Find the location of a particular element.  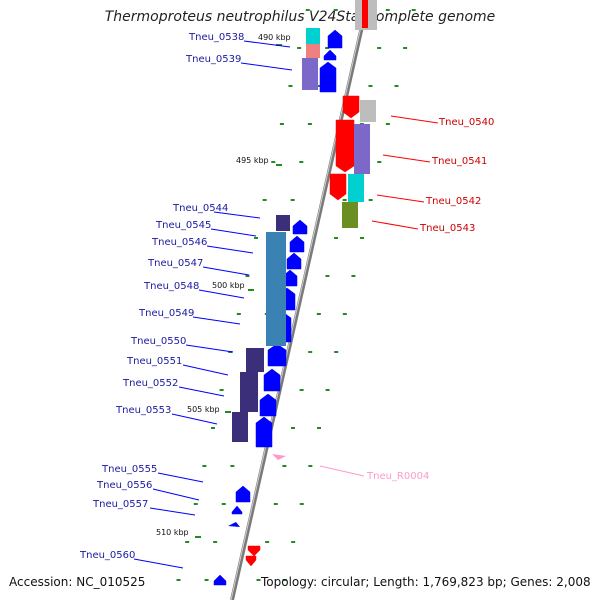

tick-label: 490 kbp is located at coordinates (274, 37).